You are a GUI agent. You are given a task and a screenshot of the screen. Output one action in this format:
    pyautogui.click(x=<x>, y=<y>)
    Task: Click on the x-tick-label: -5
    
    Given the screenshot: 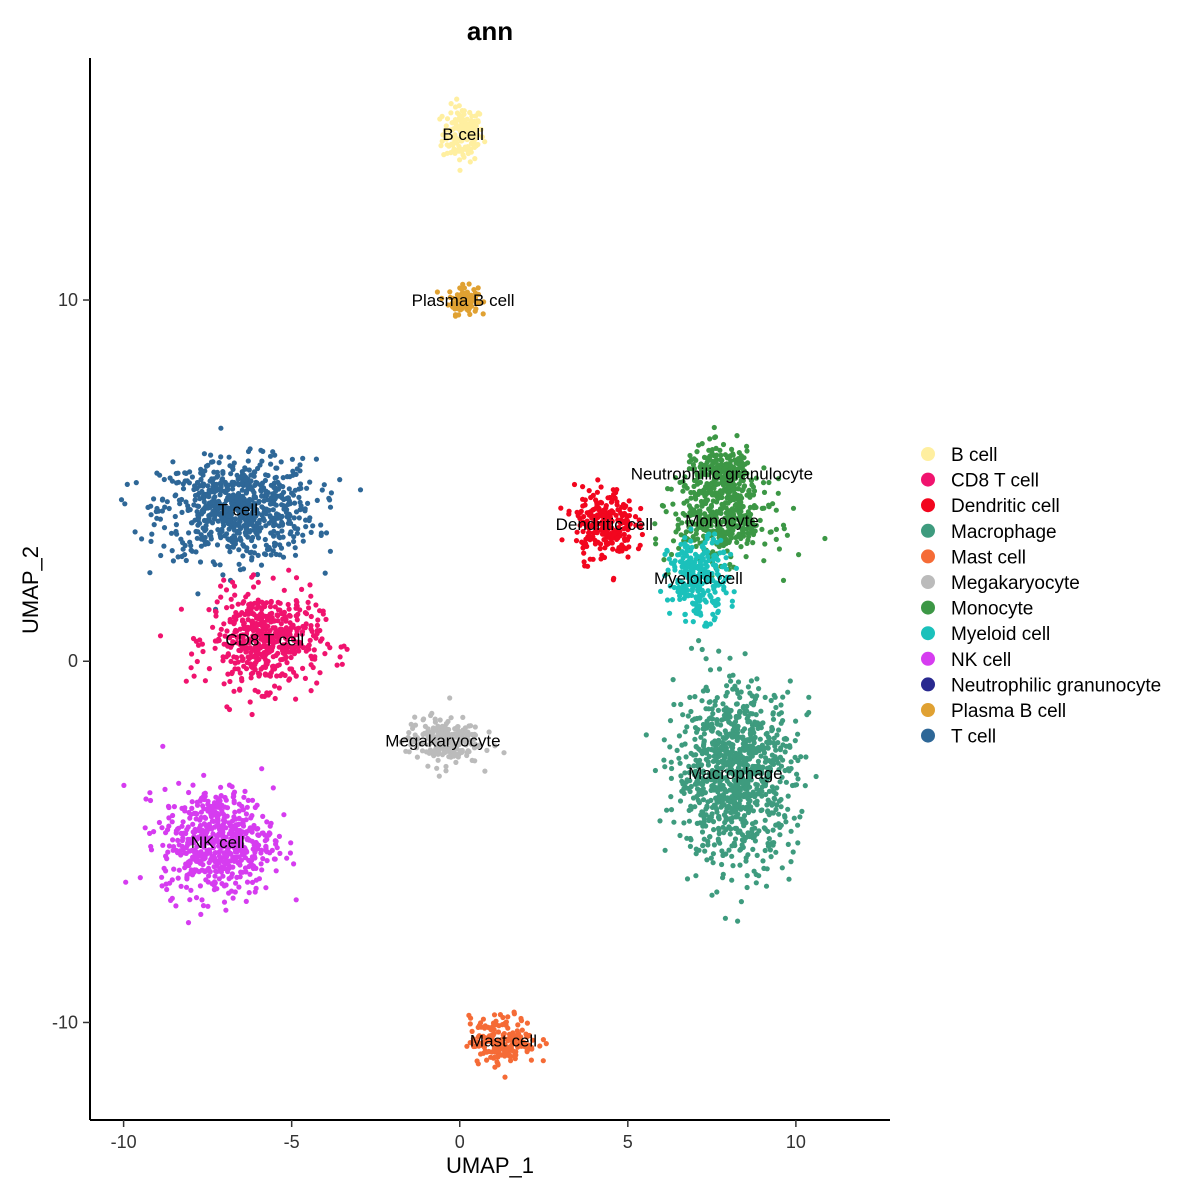 What is the action you would take?
    pyautogui.click(x=292, y=1142)
    